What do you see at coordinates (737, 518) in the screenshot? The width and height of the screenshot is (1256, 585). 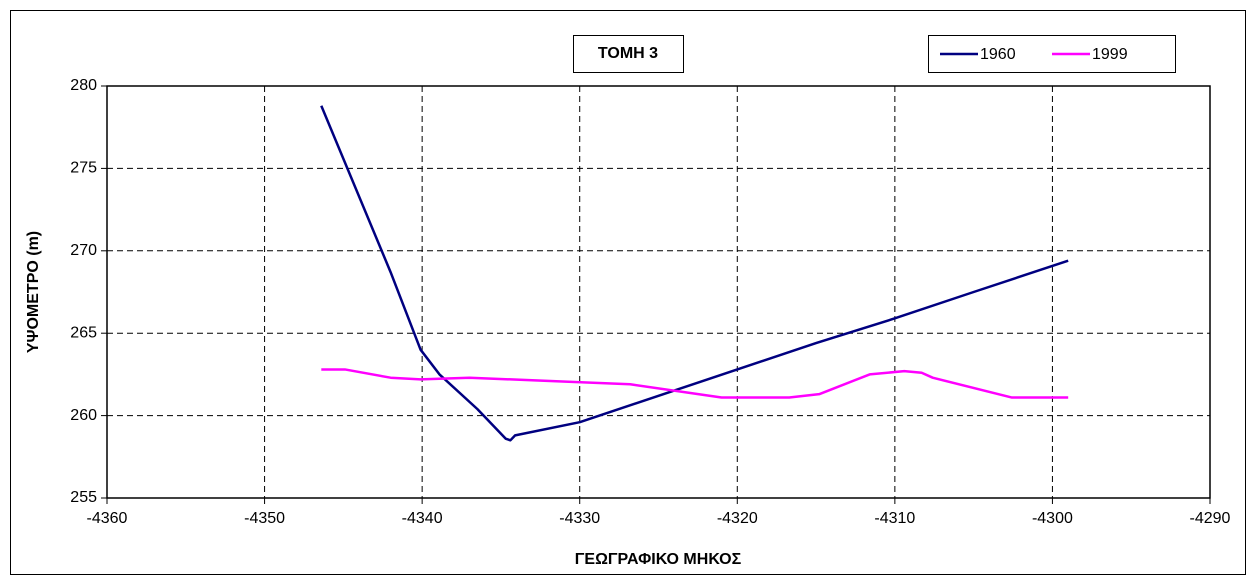 I see `x-tick-label: -4320` at bounding box center [737, 518].